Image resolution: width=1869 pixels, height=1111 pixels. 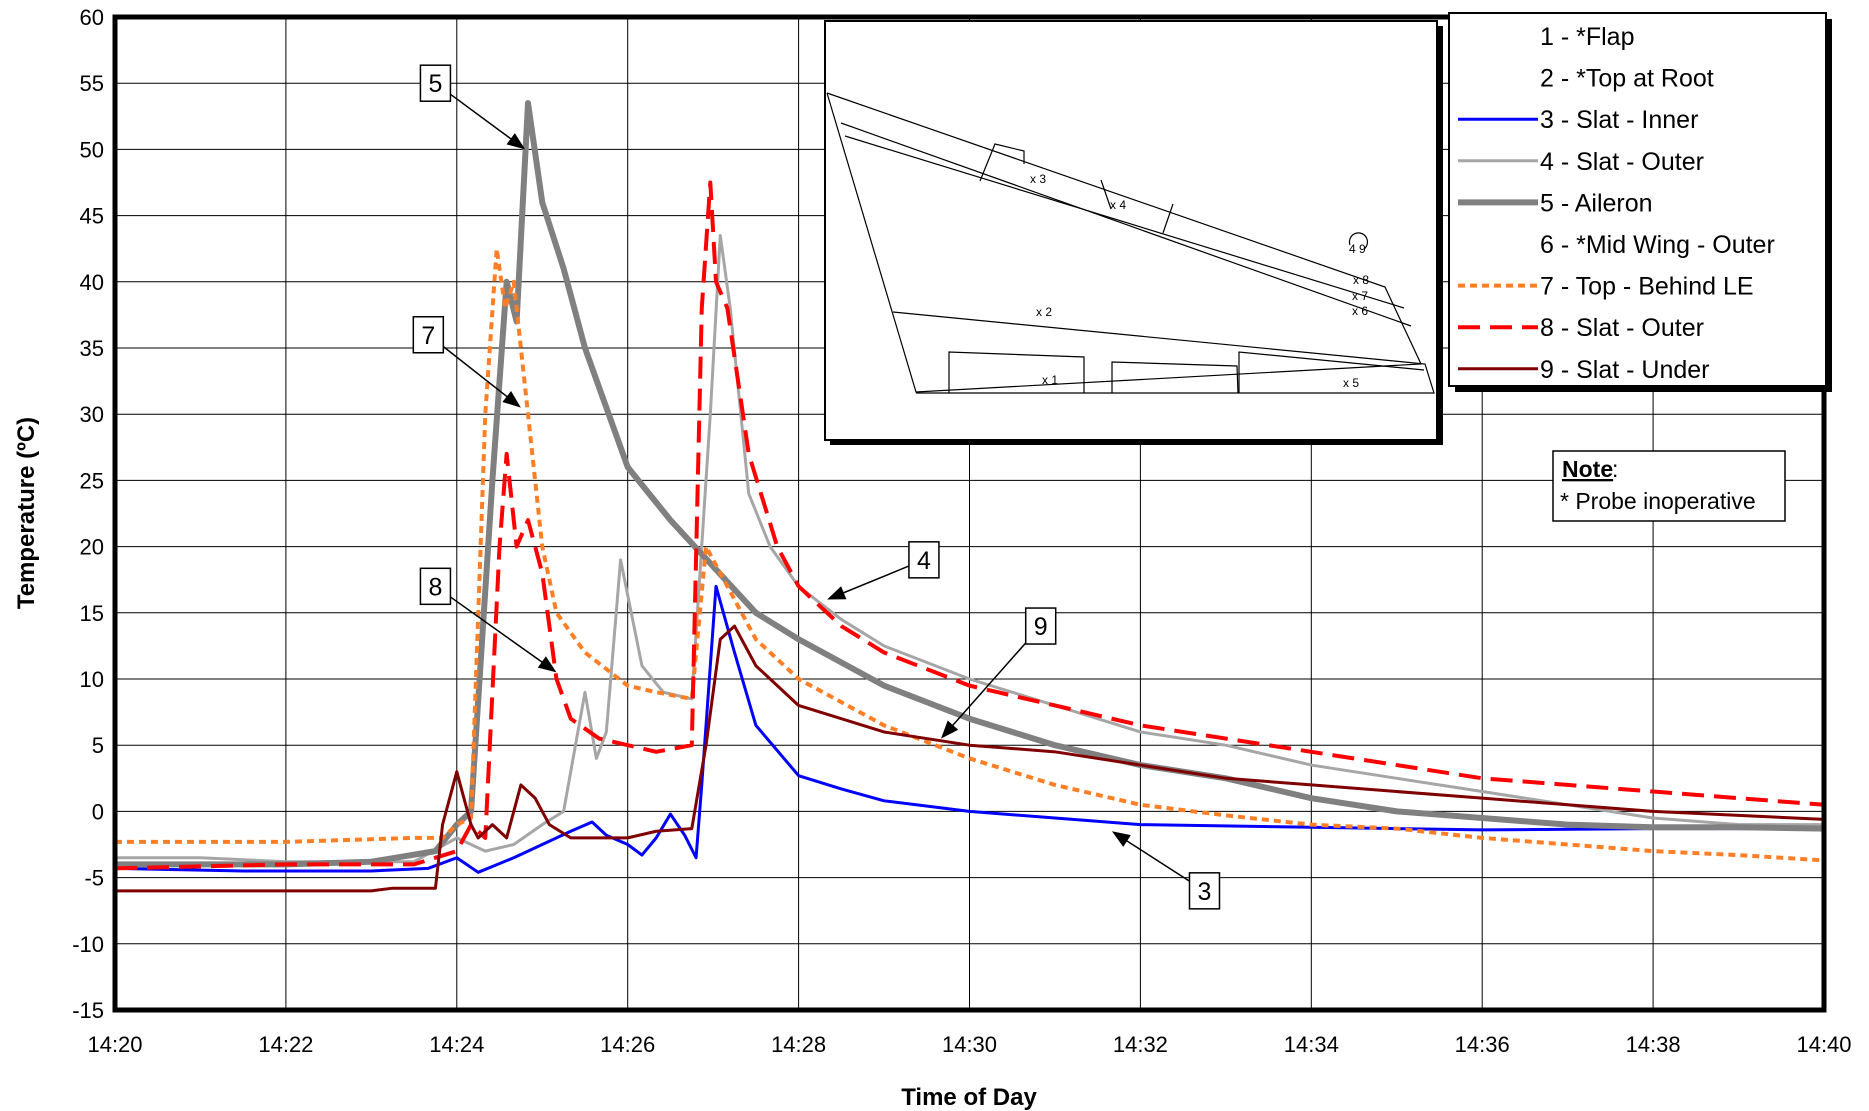 I want to click on legend-label-4: 4 - Slat - Outer, so click(x=1622, y=162).